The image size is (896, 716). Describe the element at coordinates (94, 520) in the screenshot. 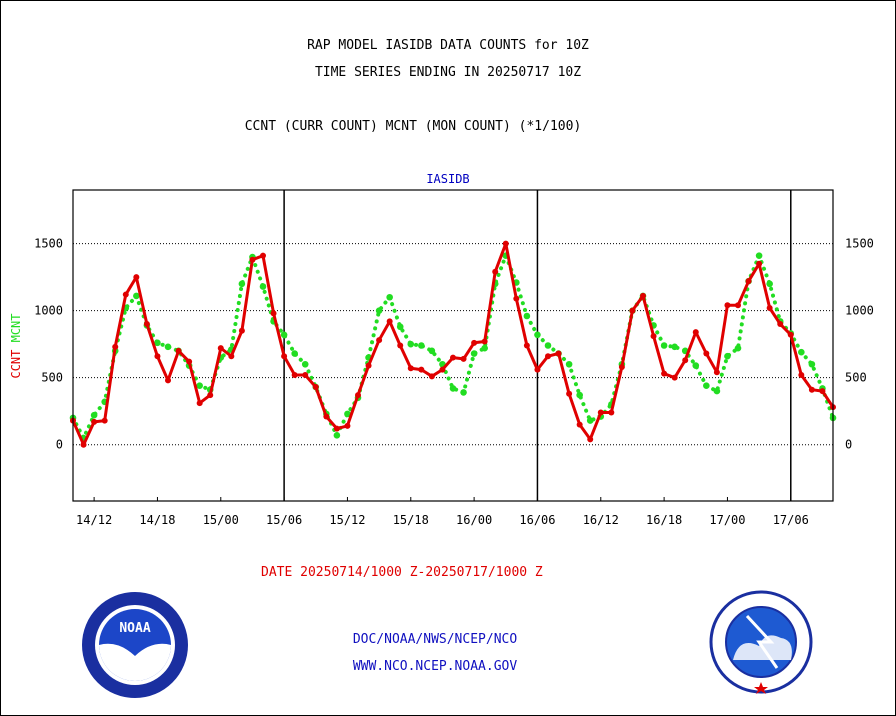

I see `x-tick-label: 14/12` at that location.